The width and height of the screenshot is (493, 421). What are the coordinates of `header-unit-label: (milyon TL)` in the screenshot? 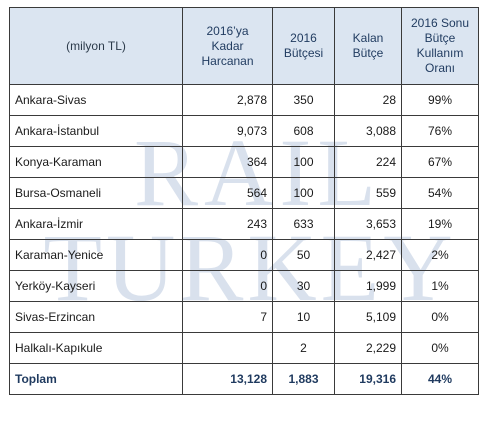 It's located at (96, 45).